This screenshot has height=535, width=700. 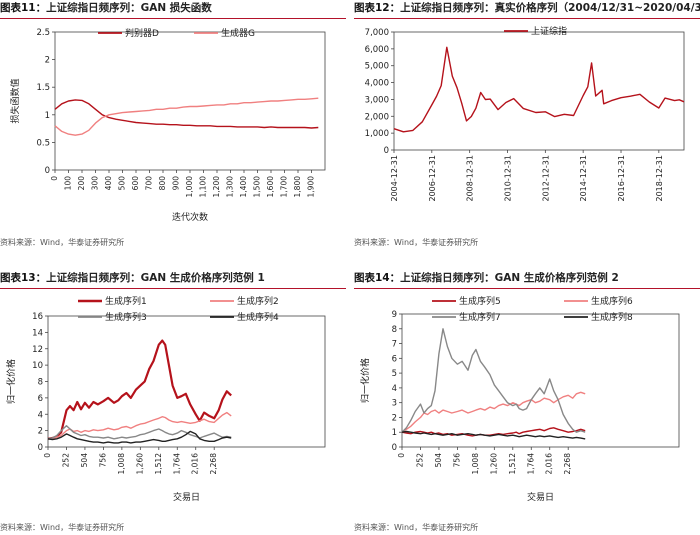 I want to click on y-tick-label: 4, so click(x=394, y=389).